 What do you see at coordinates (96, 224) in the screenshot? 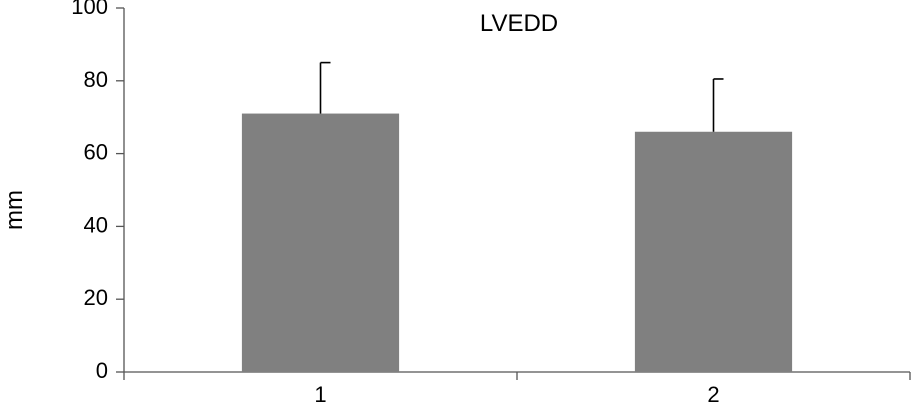
I see `y-tick-label-40: 40` at bounding box center [96, 224].